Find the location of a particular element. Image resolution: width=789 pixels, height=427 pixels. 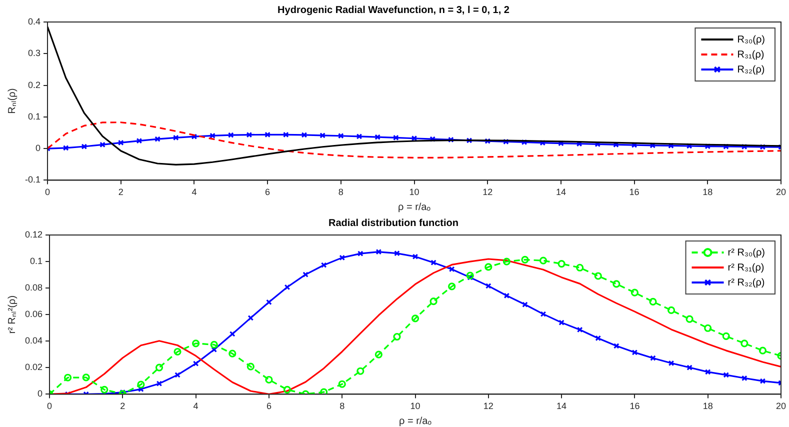

y-tick-label: 0.4 is located at coordinates (34, 21).